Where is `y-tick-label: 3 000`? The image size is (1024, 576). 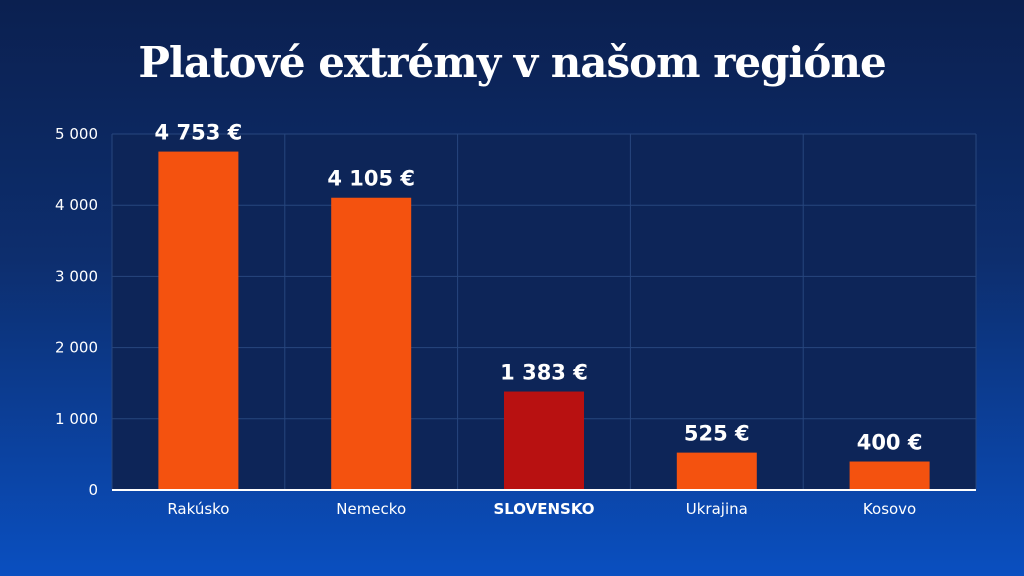
y-tick-label: 3 000 is located at coordinates (76, 276).